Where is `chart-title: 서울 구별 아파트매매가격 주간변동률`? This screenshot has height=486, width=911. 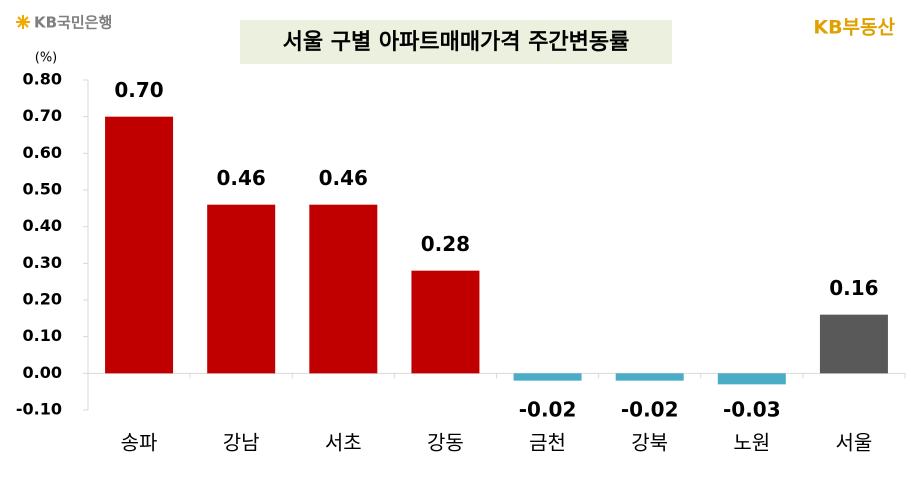 chart-title: 서울 구별 아파트매매가격 주간변동률 is located at coordinates (456, 42).